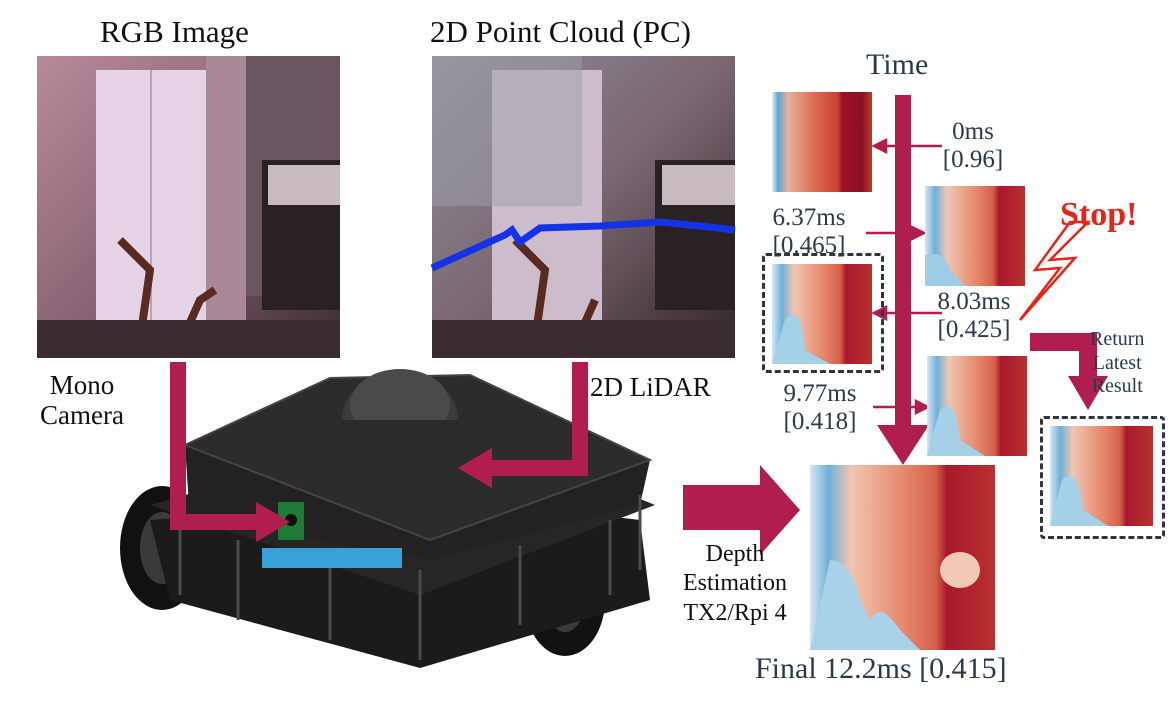 This screenshot has width=1170, height=702. I want to click on return-latest-result-label: Return Latest Result, so click(1117, 363).